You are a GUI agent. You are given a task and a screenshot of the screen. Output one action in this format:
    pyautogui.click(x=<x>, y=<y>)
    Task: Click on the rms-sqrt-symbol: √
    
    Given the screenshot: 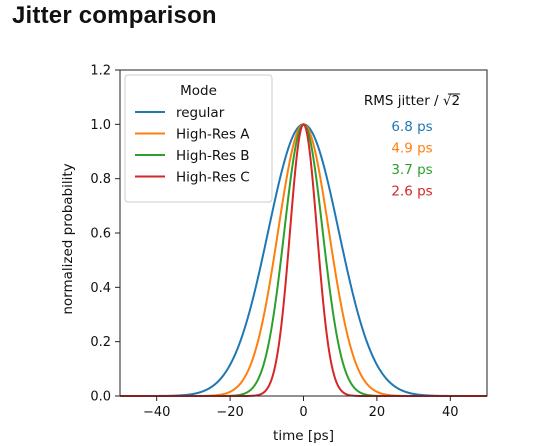 What is the action you would take?
    pyautogui.click(x=447, y=101)
    